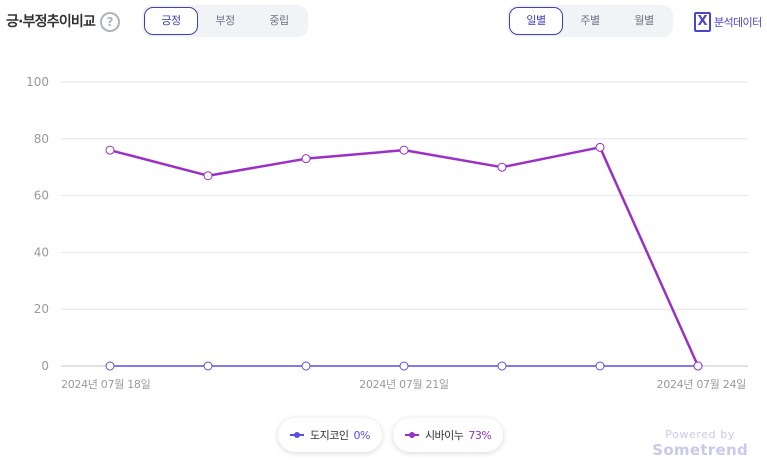  What do you see at coordinates (41, 139) in the screenshot?
I see `y-tick-label: 80` at bounding box center [41, 139].